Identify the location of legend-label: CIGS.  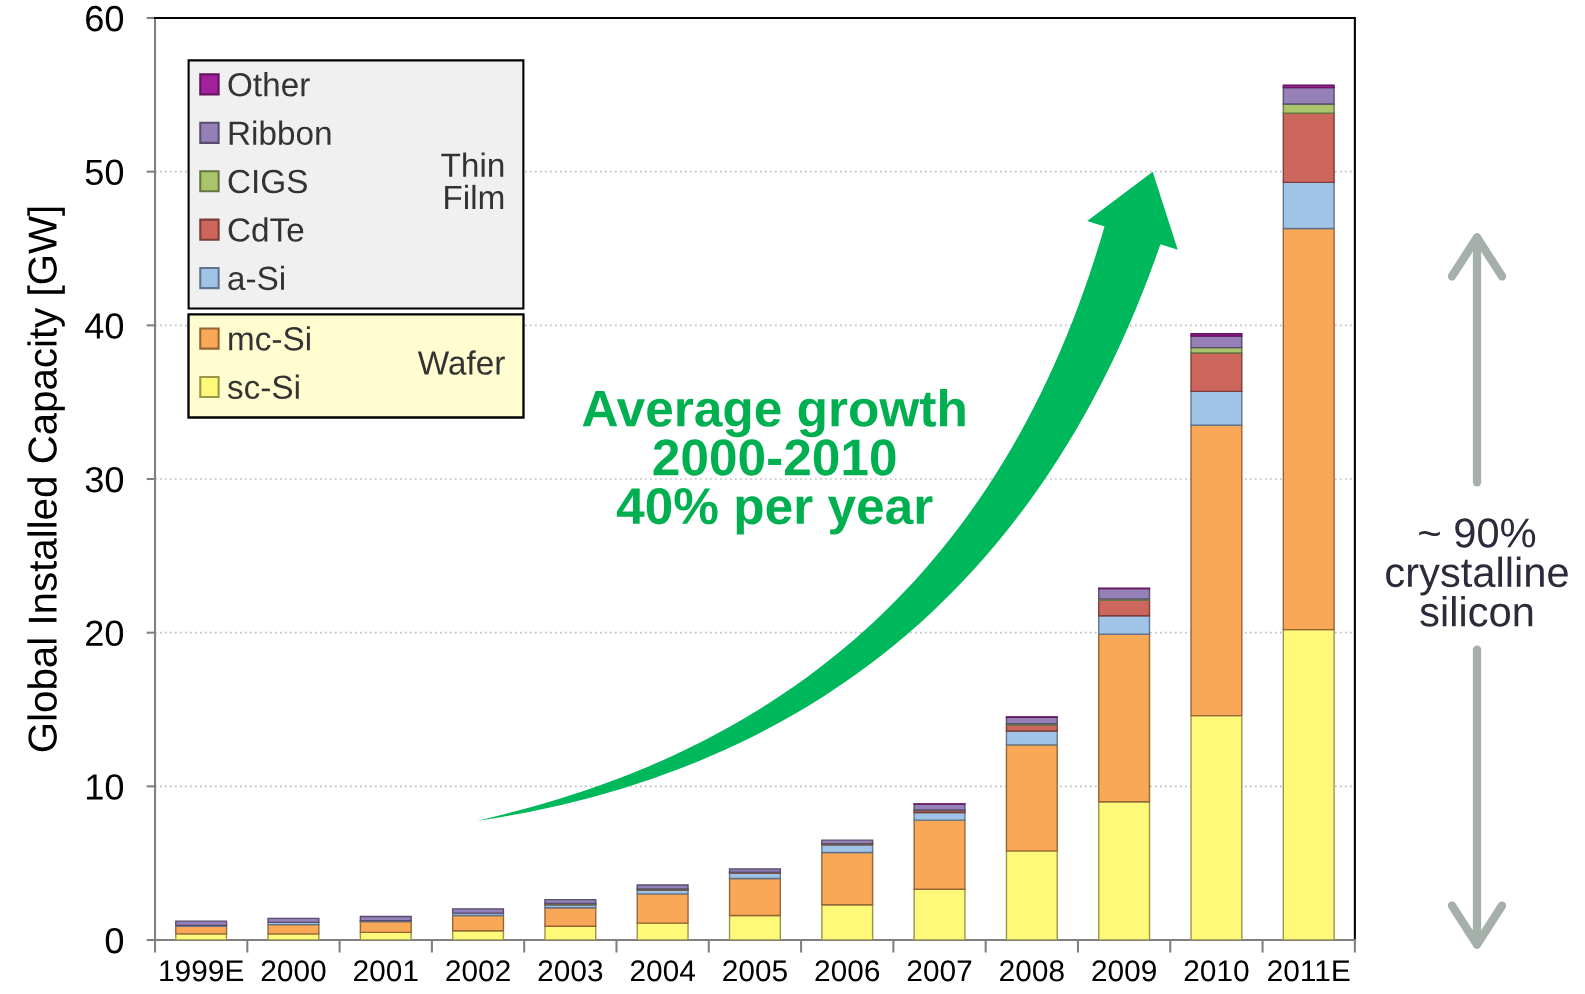
(267, 181).